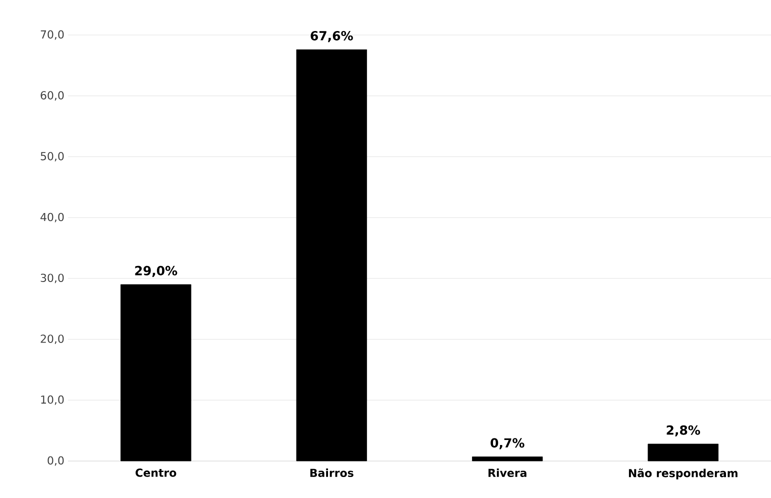 The image size is (771, 498). I want to click on x-tick-label: Rivera, so click(507, 473).